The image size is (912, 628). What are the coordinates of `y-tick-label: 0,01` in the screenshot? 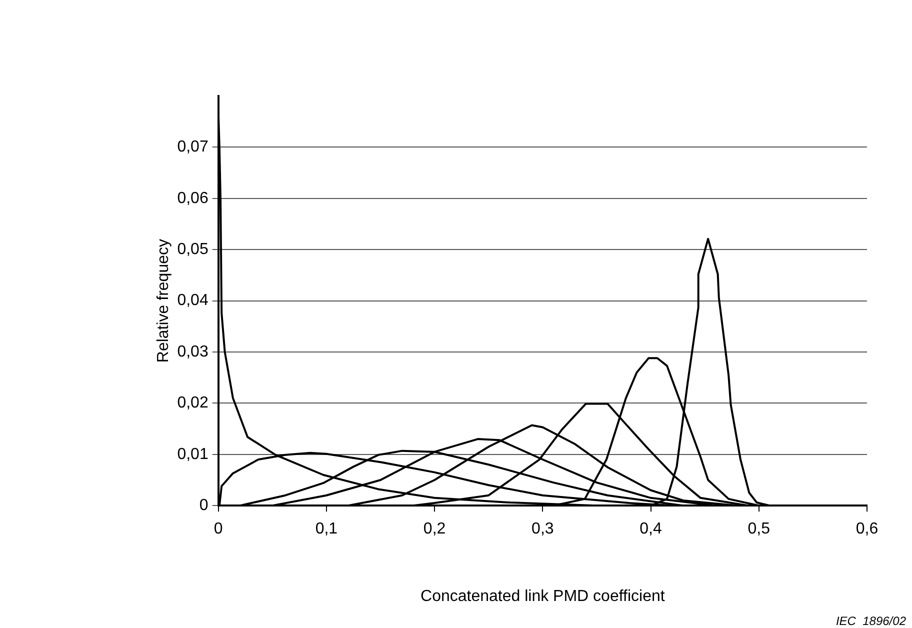 It's located at (192, 454).